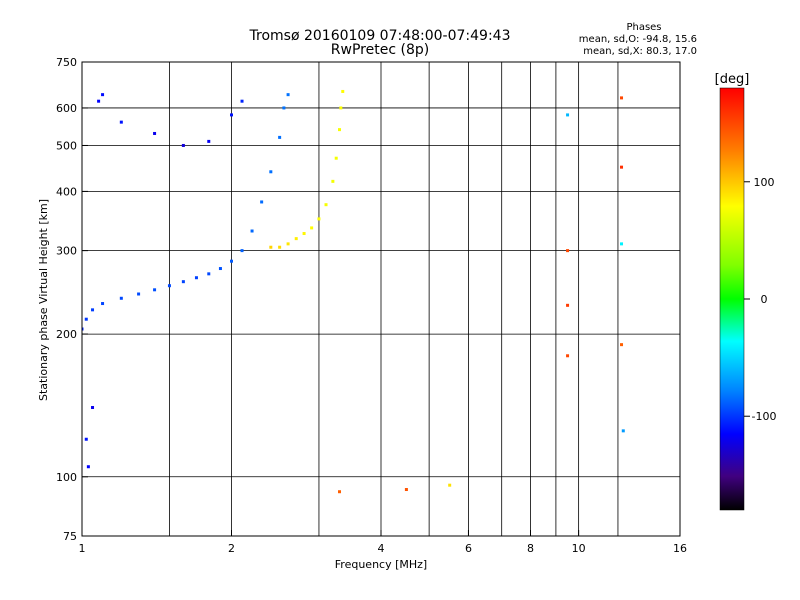 The width and height of the screenshot is (800, 600). What do you see at coordinates (381, 548) in the screenshot?
I see `x-tick-label: 4` at bounding box center [381, 548].